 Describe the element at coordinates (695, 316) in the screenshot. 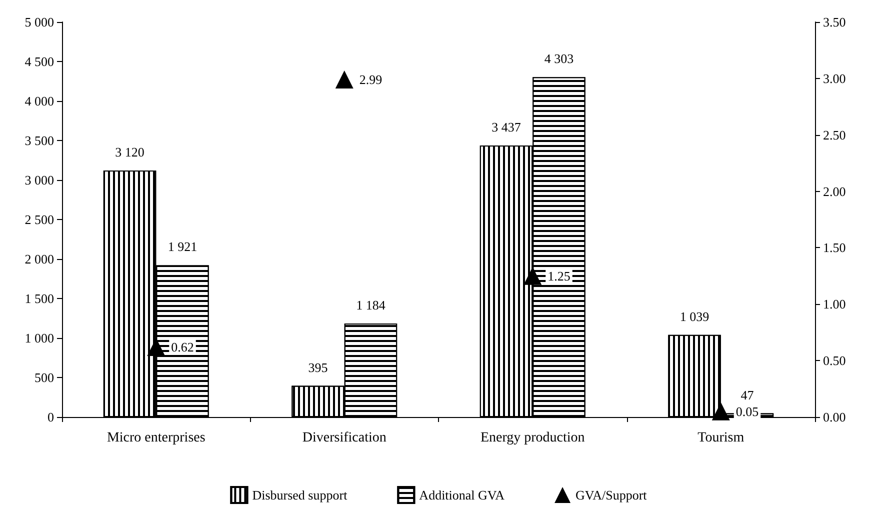

I see `data-label: 1 039` at that location.